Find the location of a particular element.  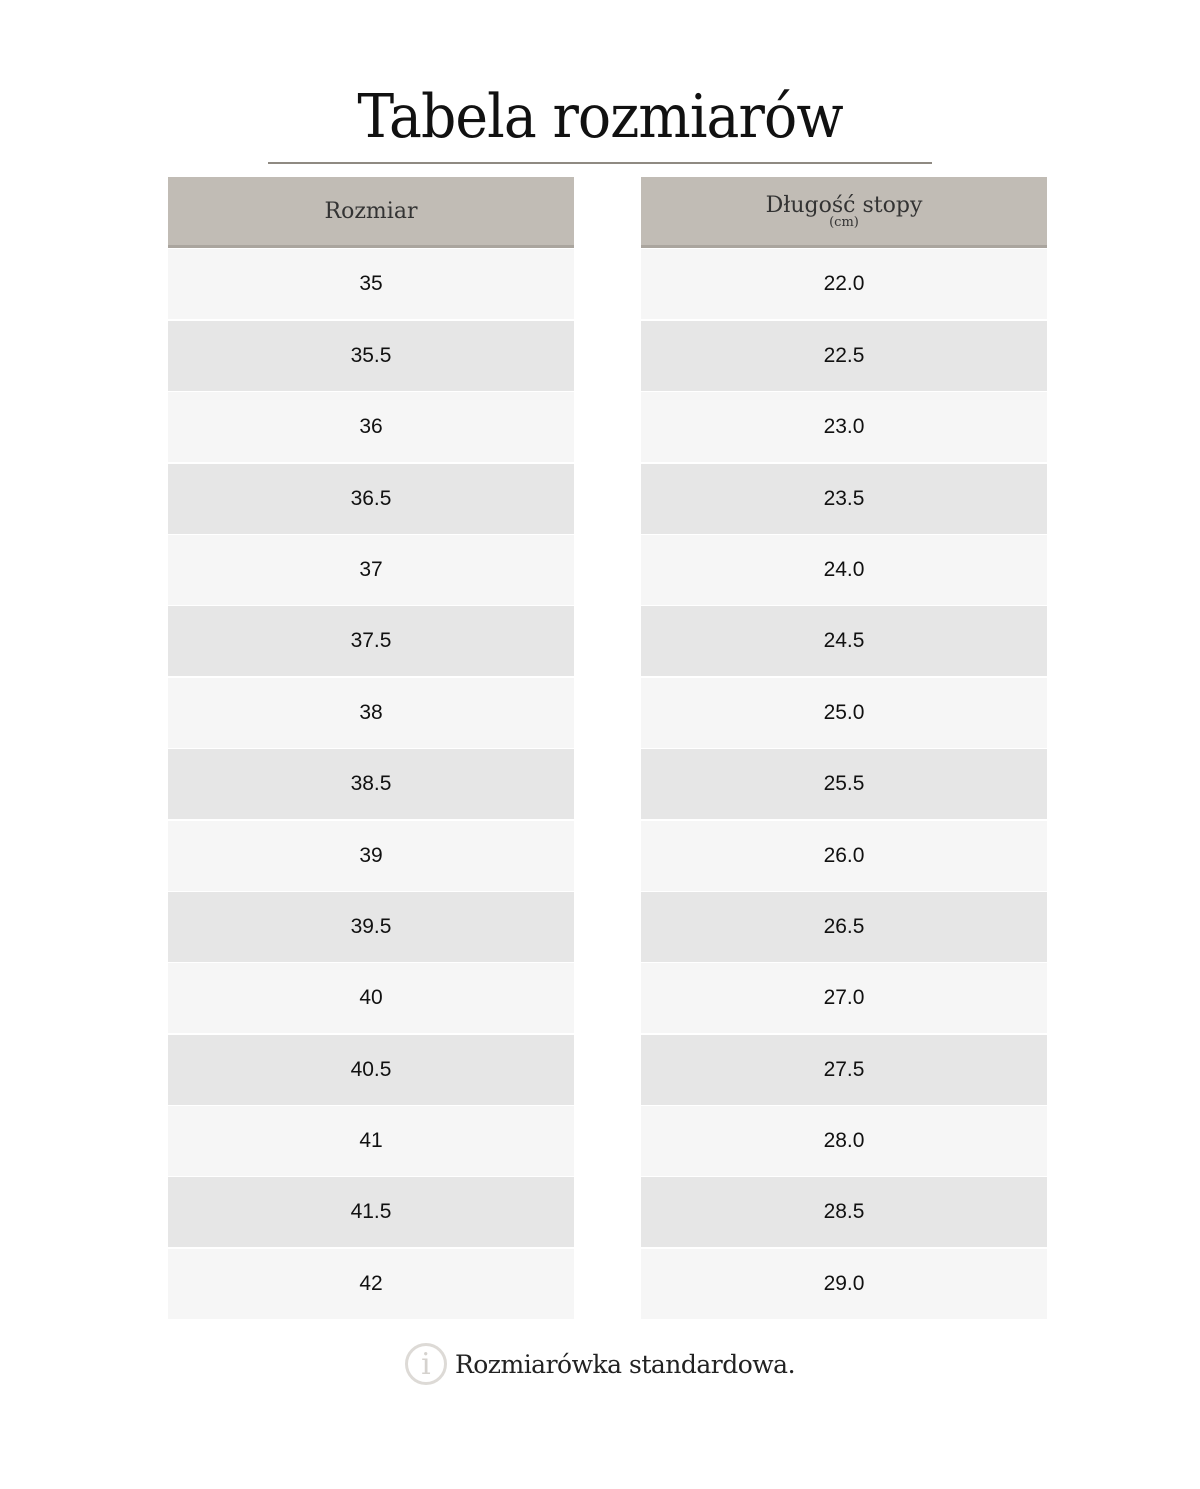

foot-length-cell: 26.0 is located at coordinates (844, 855).